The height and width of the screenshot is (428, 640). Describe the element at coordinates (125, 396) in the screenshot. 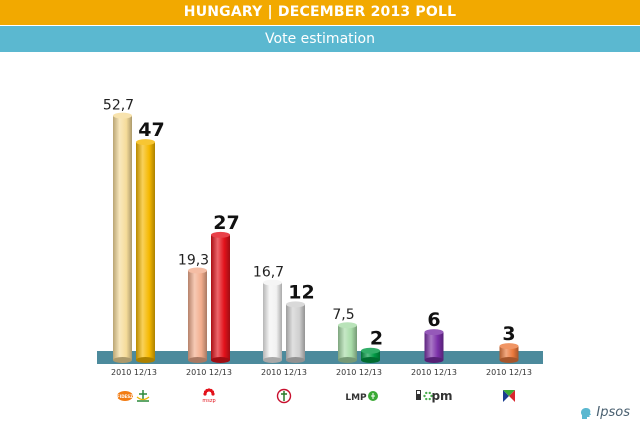

I see `svg-text: FIDESZ` at that location.